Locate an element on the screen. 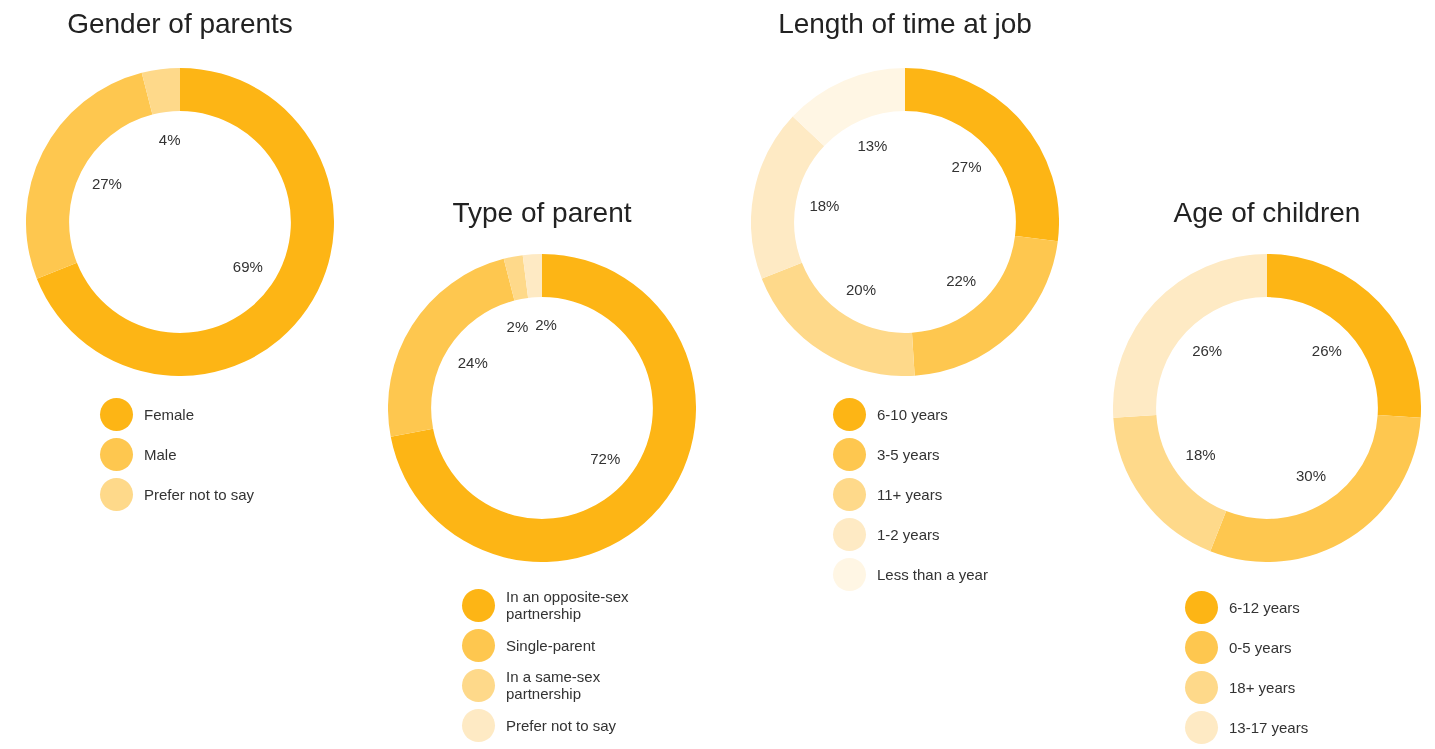 The image size is (1435, 749). legend-label: 6-10 years is located at coordinates (912, 414).